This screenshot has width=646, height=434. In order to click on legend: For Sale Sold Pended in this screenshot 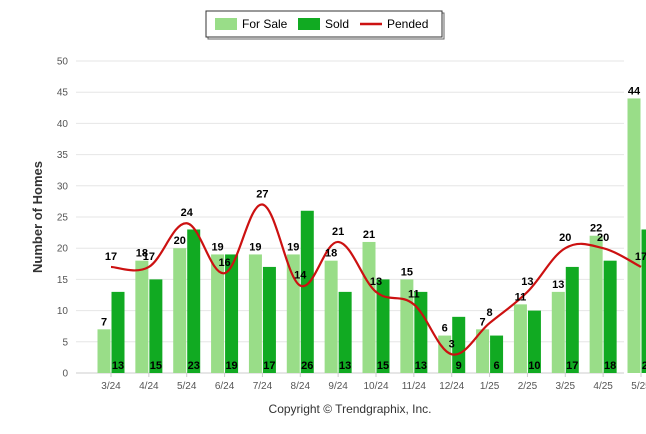, I will do `click(325, 25)`.